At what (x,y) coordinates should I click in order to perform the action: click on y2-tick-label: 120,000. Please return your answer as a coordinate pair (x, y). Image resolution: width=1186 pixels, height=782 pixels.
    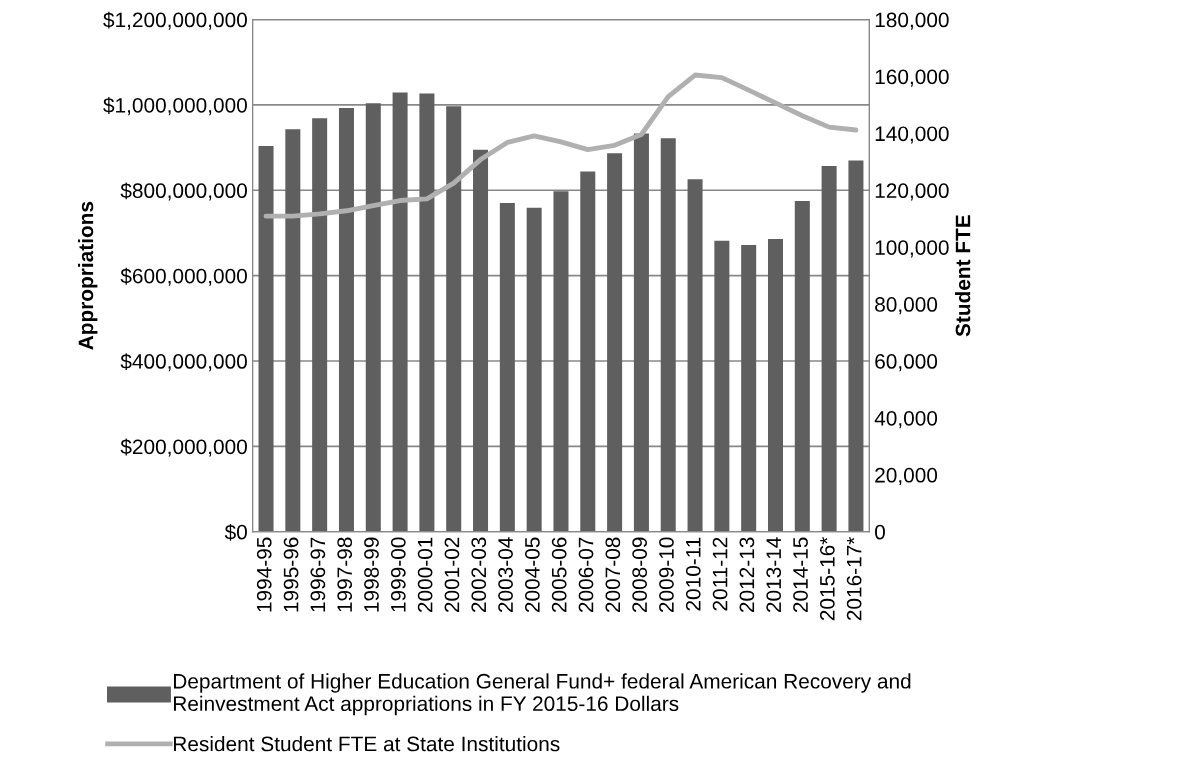
    Looking at the image, I should click on (912, 192).